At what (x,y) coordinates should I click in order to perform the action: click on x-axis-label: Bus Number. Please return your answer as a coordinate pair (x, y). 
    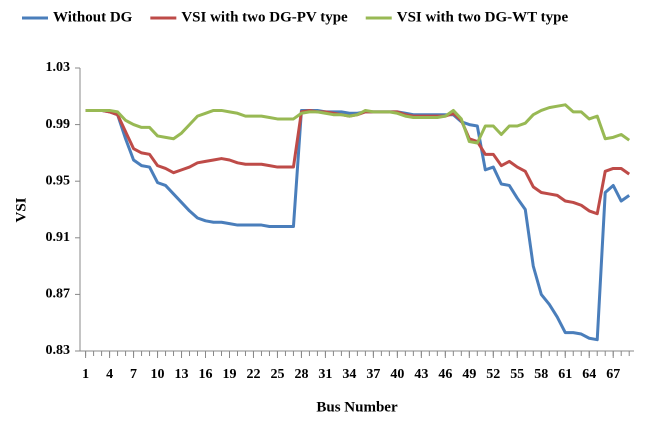
    Looking at the image, I should click on (357, 407).